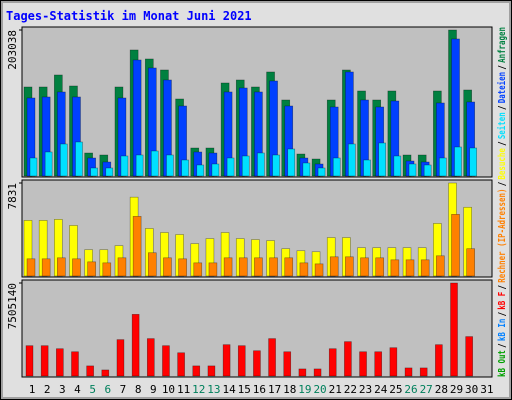 The image size is (512, 400). I want to click on x-tick-label: 19, so click(304, 389).